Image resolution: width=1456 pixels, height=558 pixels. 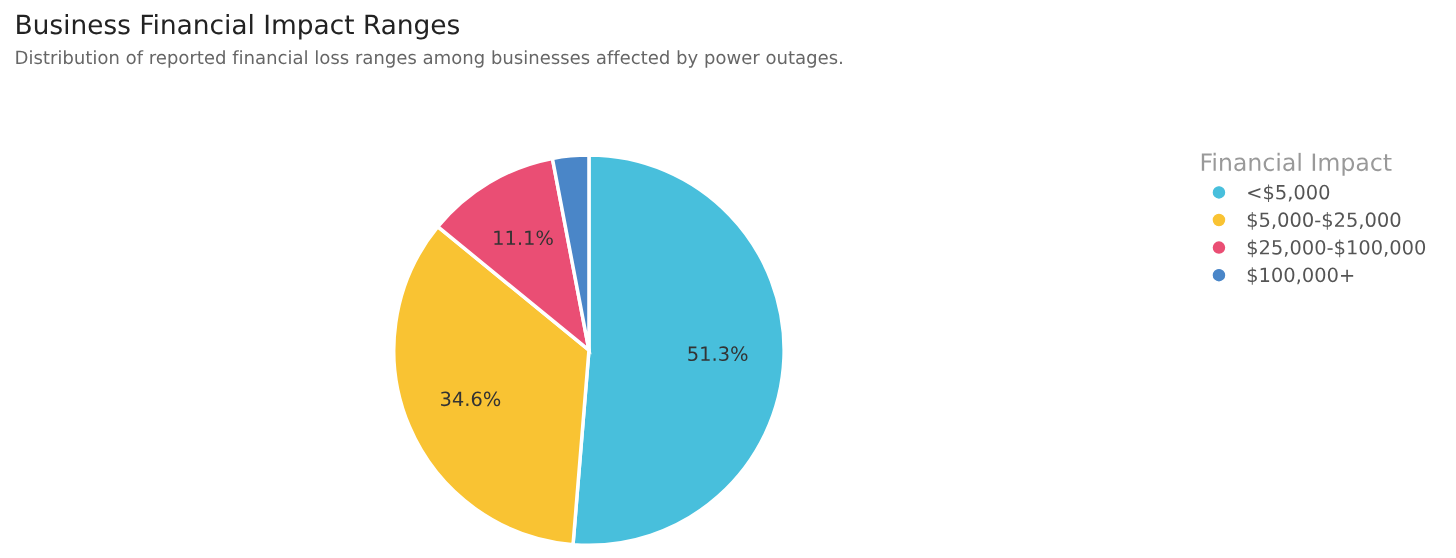 What do you see at coordinates (1324, 221) in the screenshot?
I see `legend-label: $5,000-$25,000` at bounding box center [1324, 221].